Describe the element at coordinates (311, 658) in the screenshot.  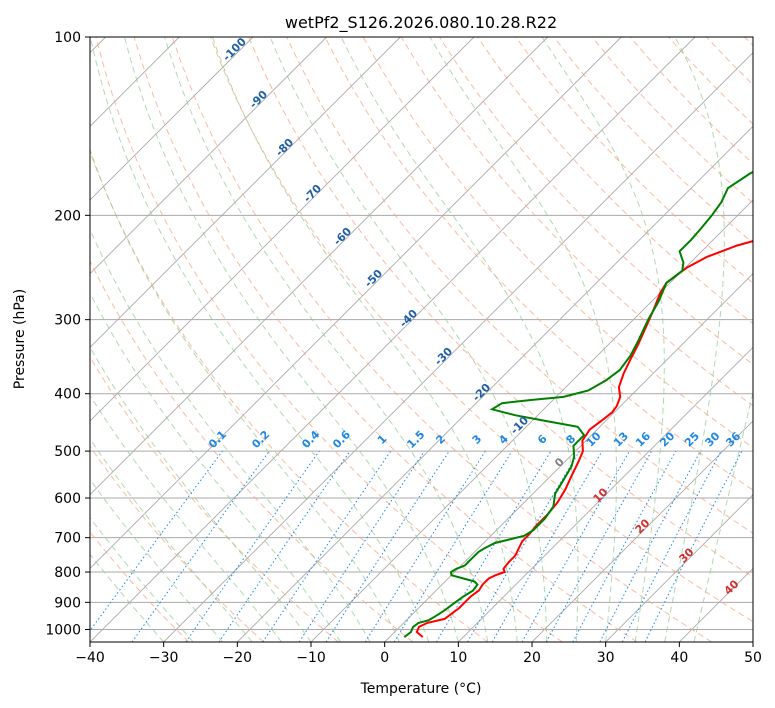
I see `x-tick-label: −10` at that location.